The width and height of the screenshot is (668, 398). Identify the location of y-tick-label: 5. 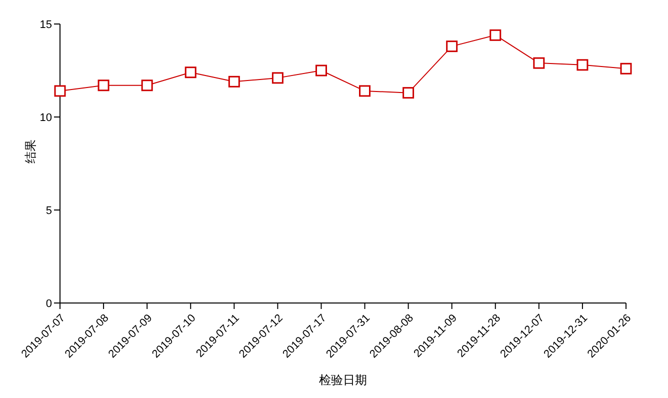
(49, 210).